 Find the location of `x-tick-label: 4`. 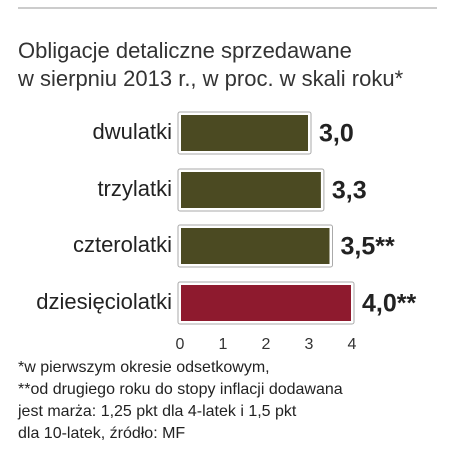

x-tick-label: 4 is located at coordinates (352, 344).